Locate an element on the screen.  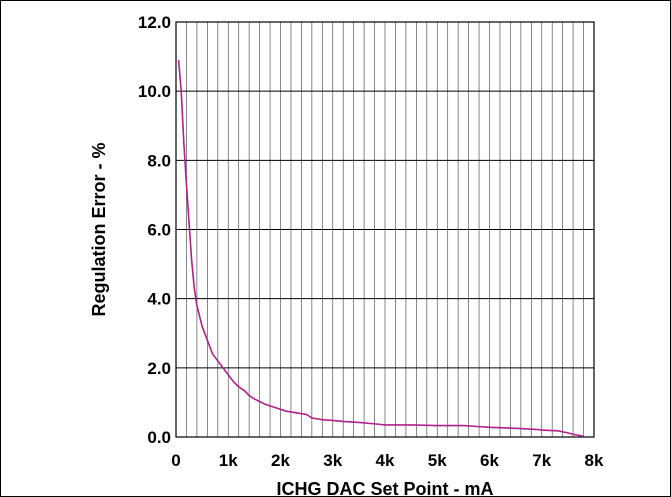
x-tick-label: 8k is located at coordinates (594, 460).